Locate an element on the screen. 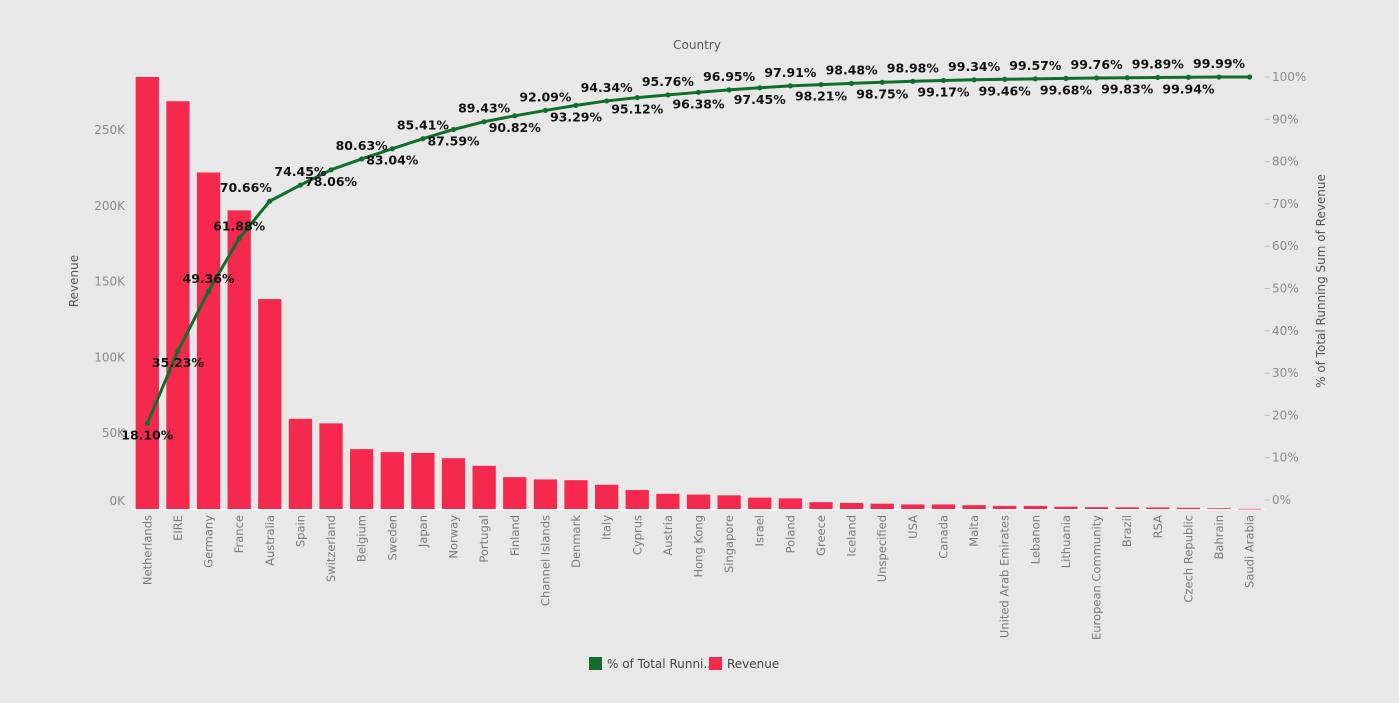 This screenshot has height=703, width=1399. y-tick-left: 0K is located at coordinates (117, 501).